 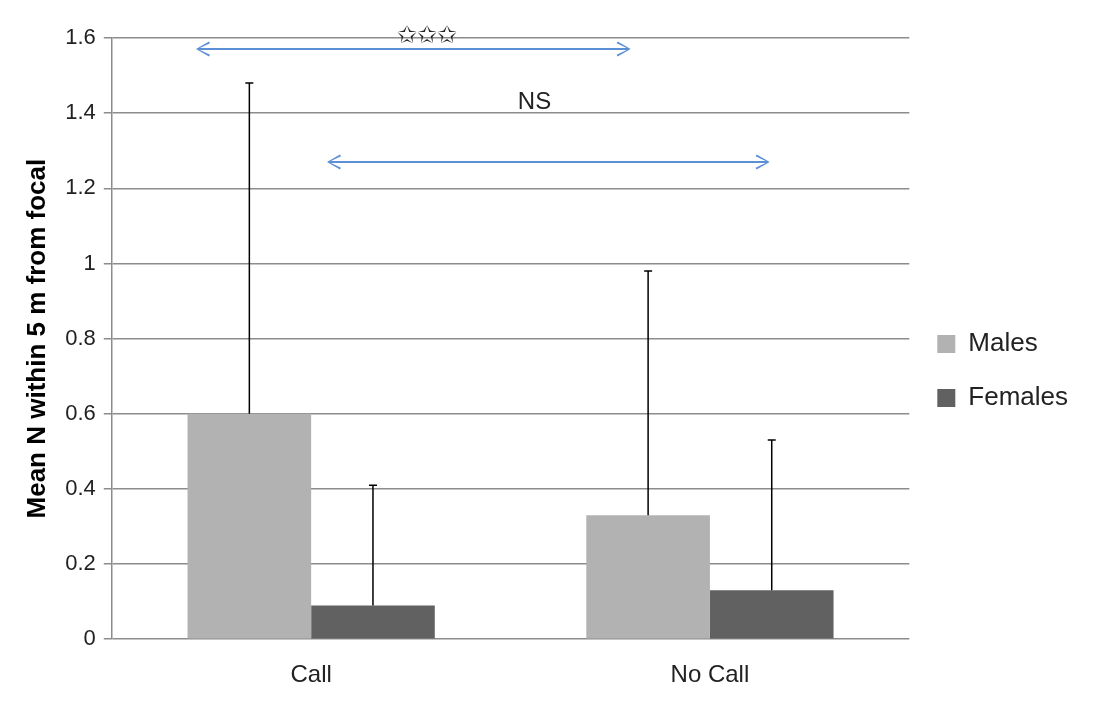 I want to click on y-tick-label: 0.8, so click(x=80, y=337).